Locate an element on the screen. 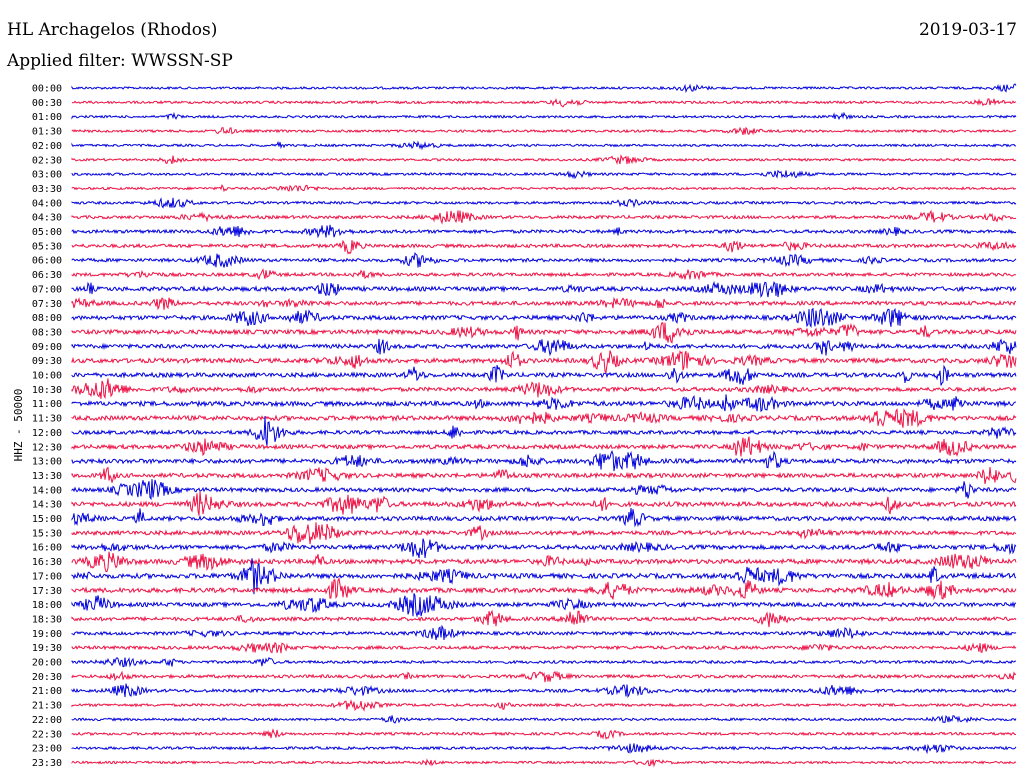  time-label: 08:00 is located at coordinates (47, 318).